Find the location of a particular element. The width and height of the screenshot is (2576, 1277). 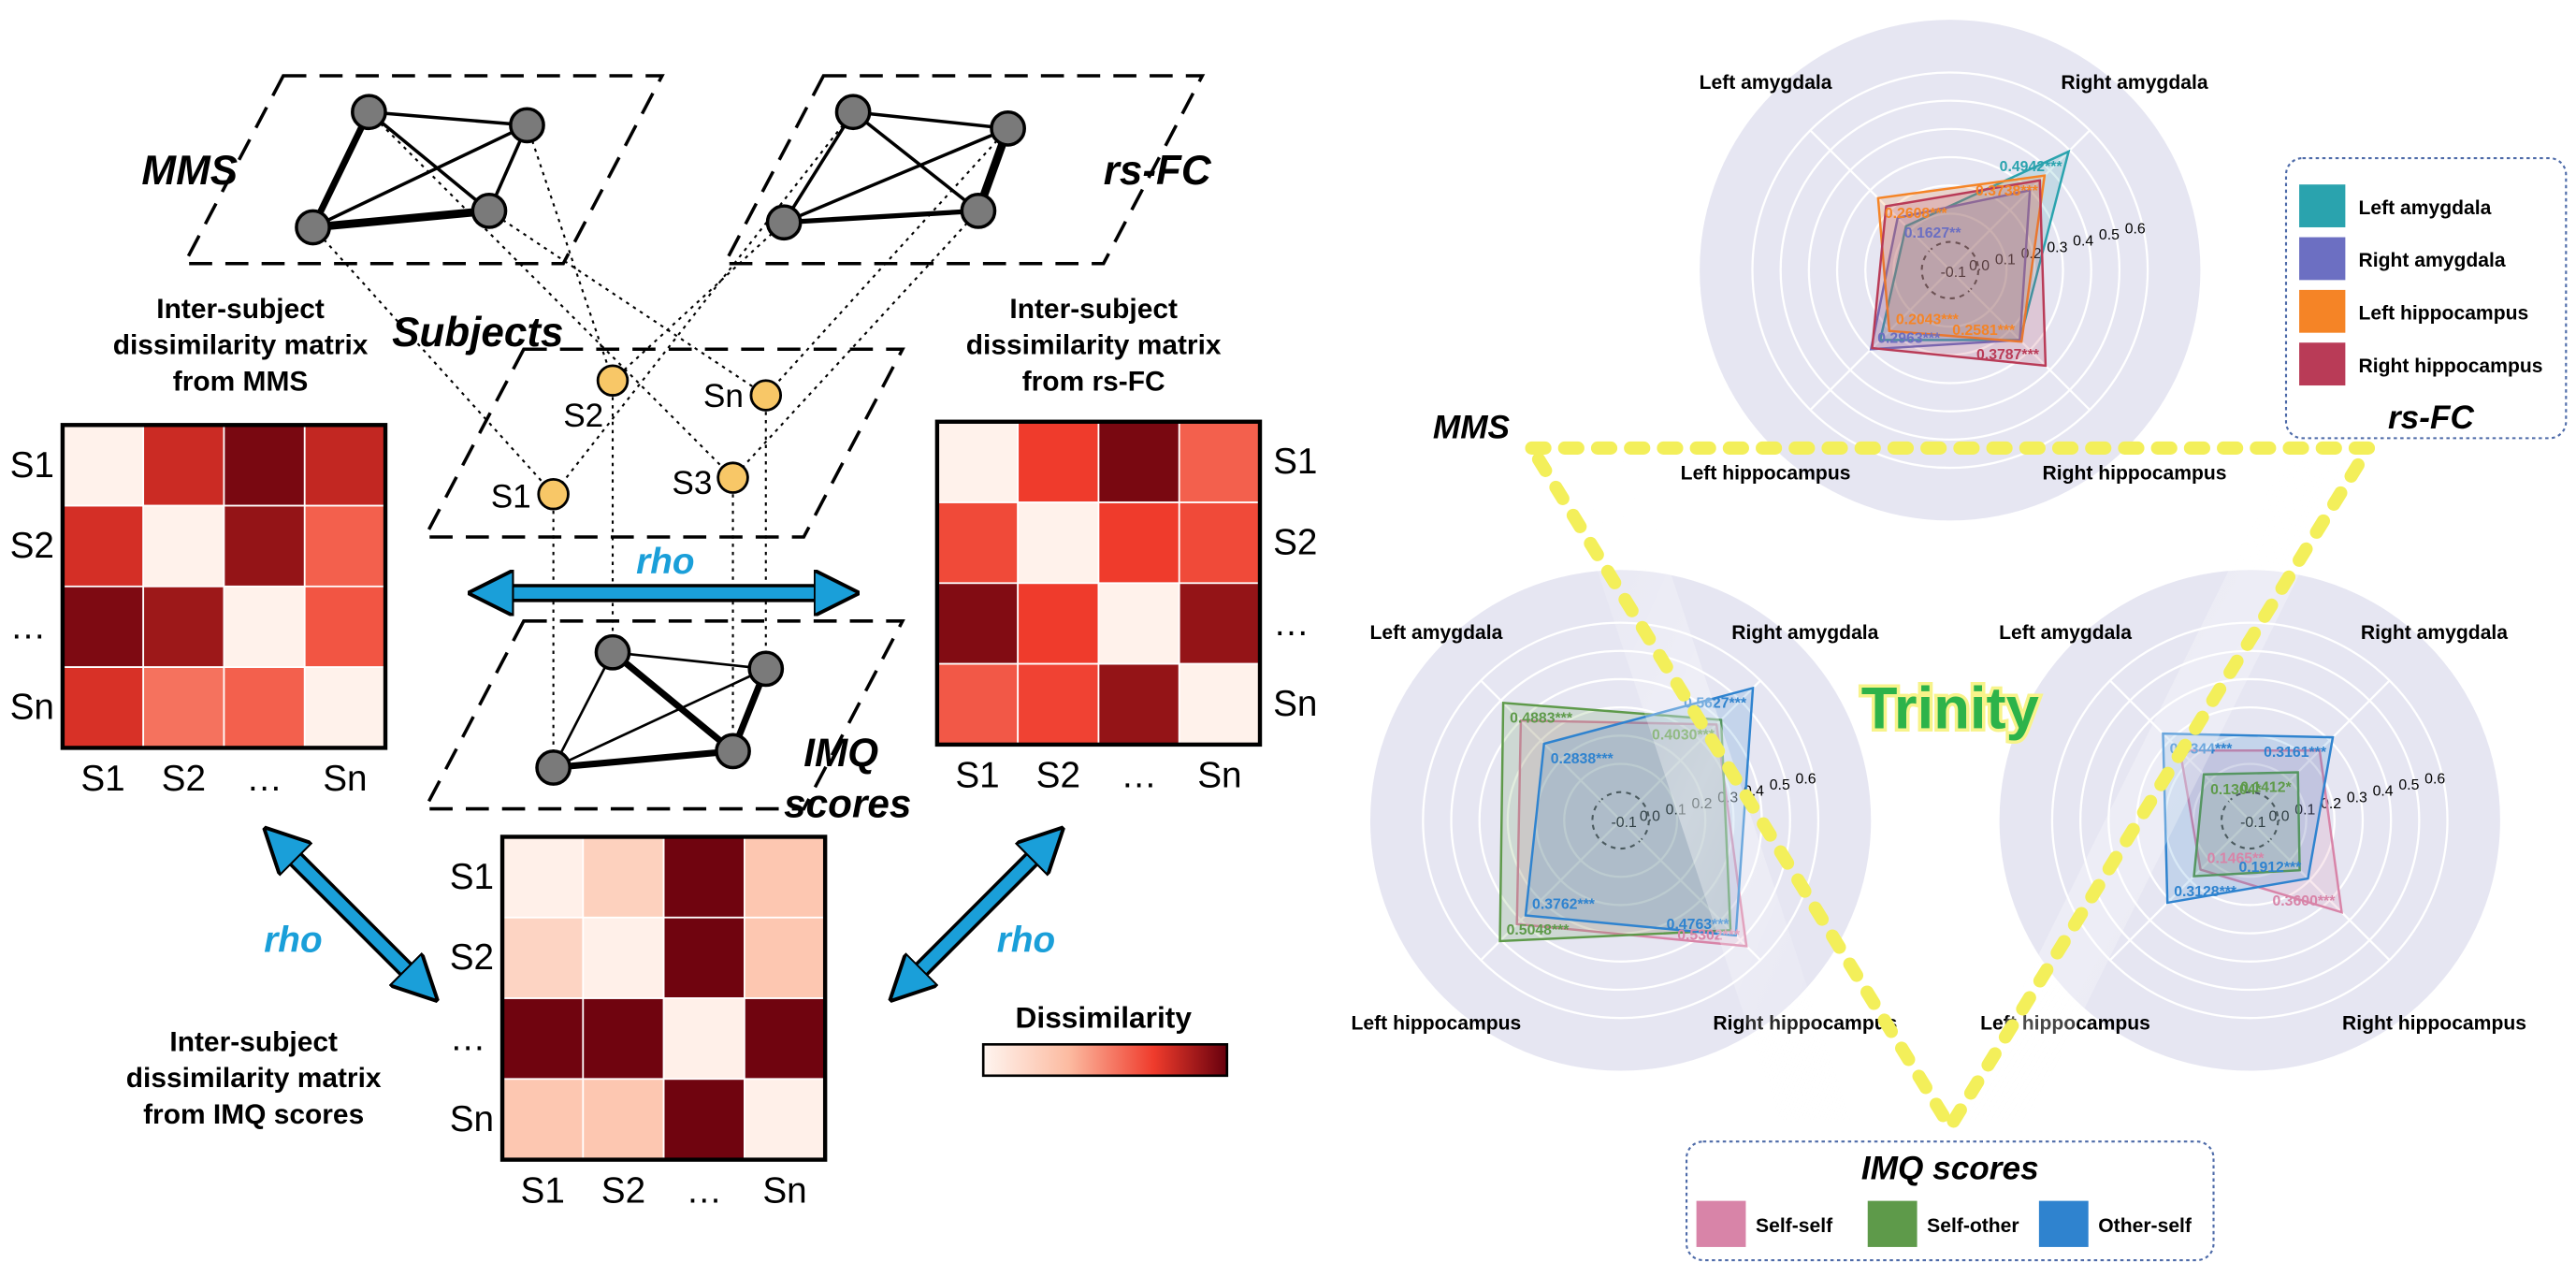

imq-legend-title: IMQ scores is located at coordinates (1950, 1169).